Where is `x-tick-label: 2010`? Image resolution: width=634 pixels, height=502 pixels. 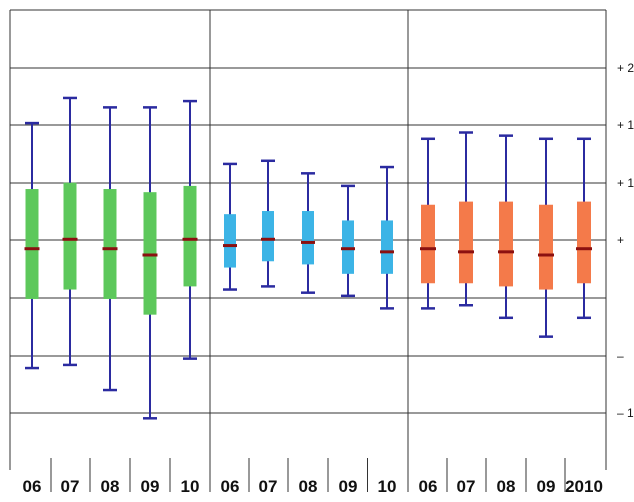 x-tick-label: 2010 is located at coordinates (584, 486).